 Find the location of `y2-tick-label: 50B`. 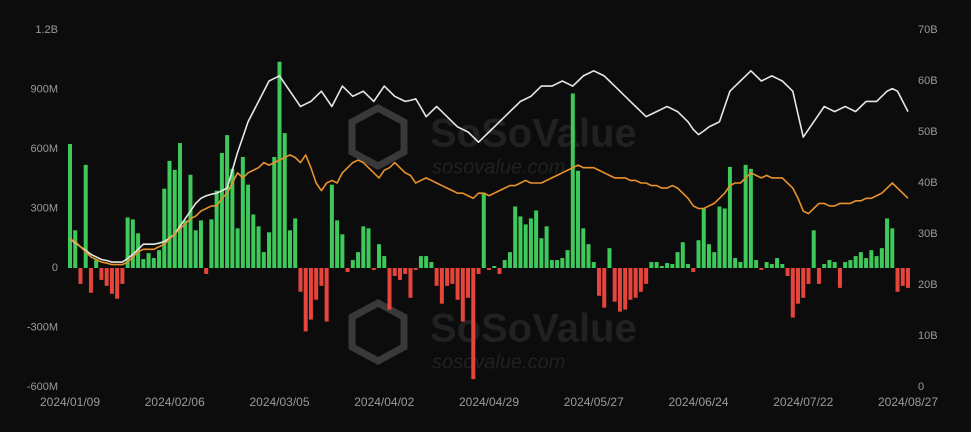

y2-tick-label: 50B is located at coordinates (928, 132).